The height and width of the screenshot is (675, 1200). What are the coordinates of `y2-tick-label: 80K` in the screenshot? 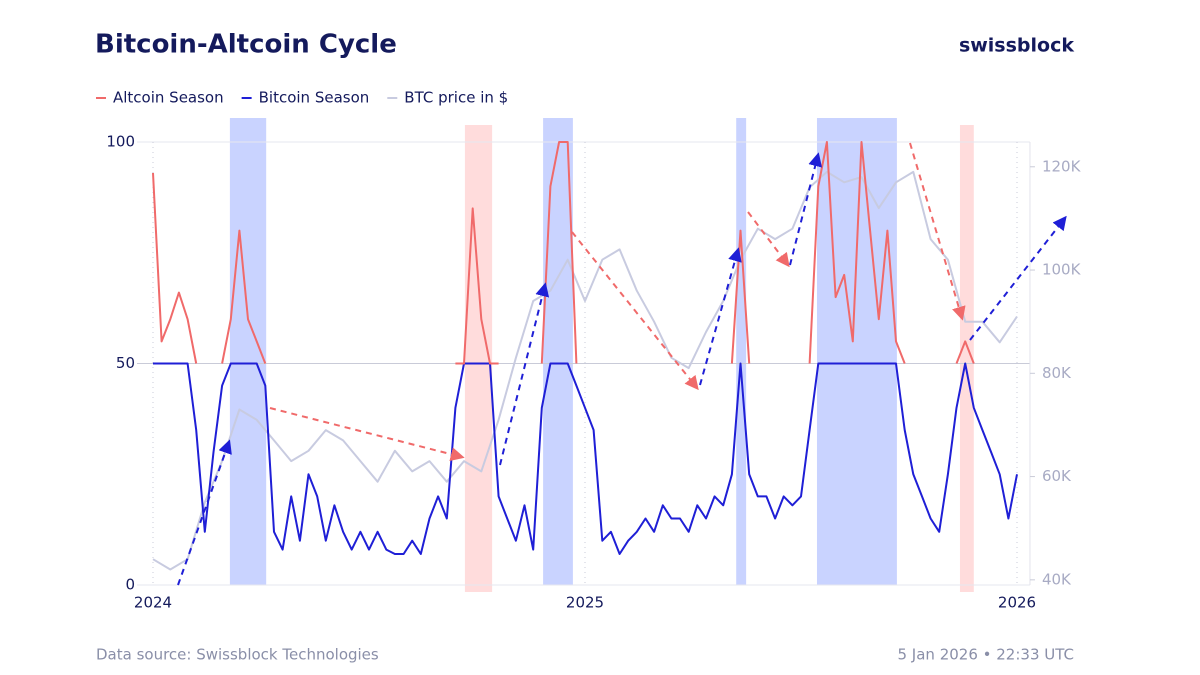 It's located at (1057, 373).